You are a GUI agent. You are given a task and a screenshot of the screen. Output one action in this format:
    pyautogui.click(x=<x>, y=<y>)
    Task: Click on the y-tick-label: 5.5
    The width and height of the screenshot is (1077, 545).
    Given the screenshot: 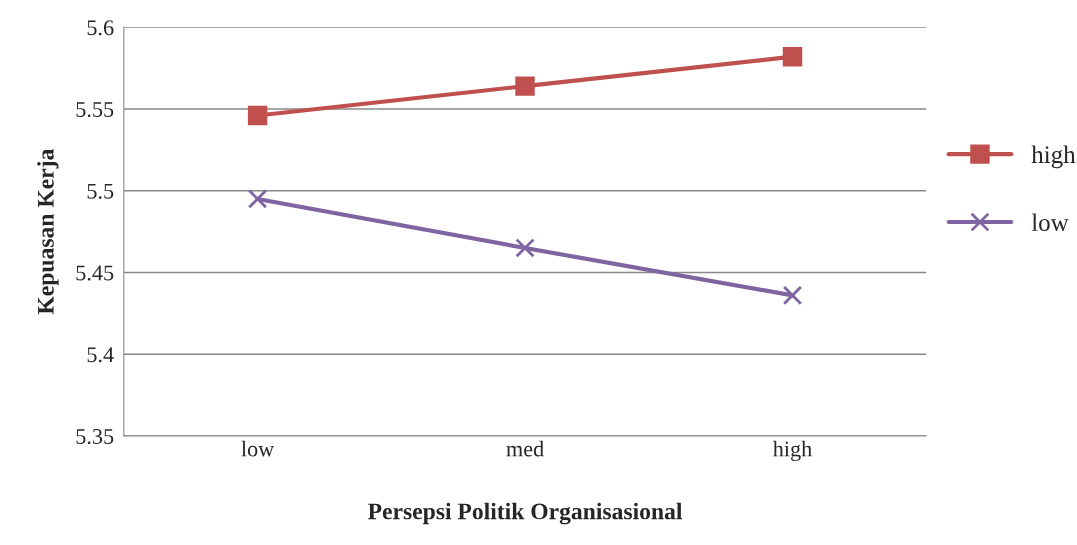 What is the action you would take?
    pyautogui.click(x=100, y=191)
    